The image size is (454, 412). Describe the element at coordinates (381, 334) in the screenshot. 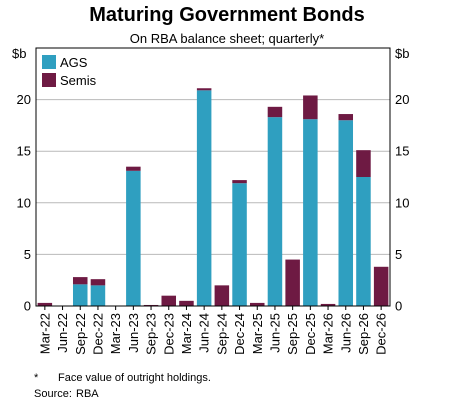

I see `x-tick-label: Dec-26` at that location.